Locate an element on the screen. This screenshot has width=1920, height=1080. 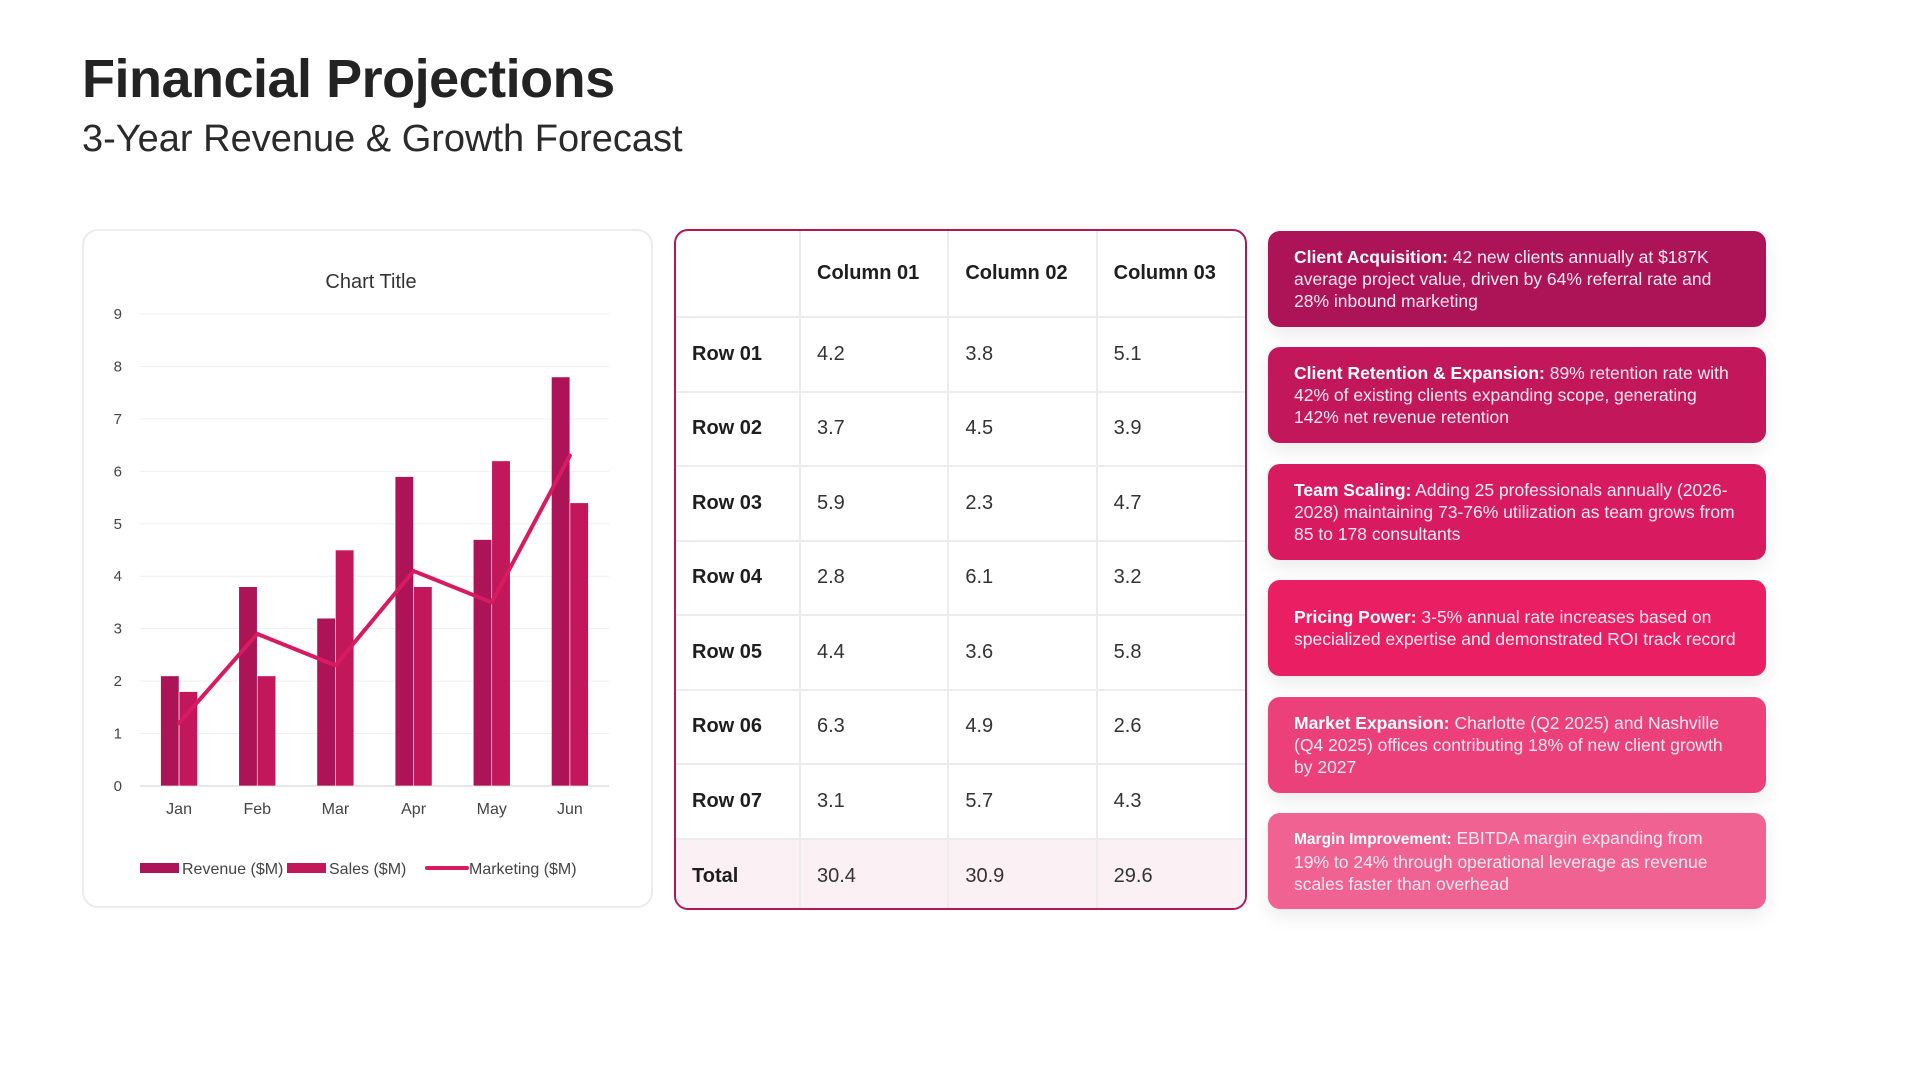
insight-lead: Team Scaling: is located at coordinates (1353, 489).